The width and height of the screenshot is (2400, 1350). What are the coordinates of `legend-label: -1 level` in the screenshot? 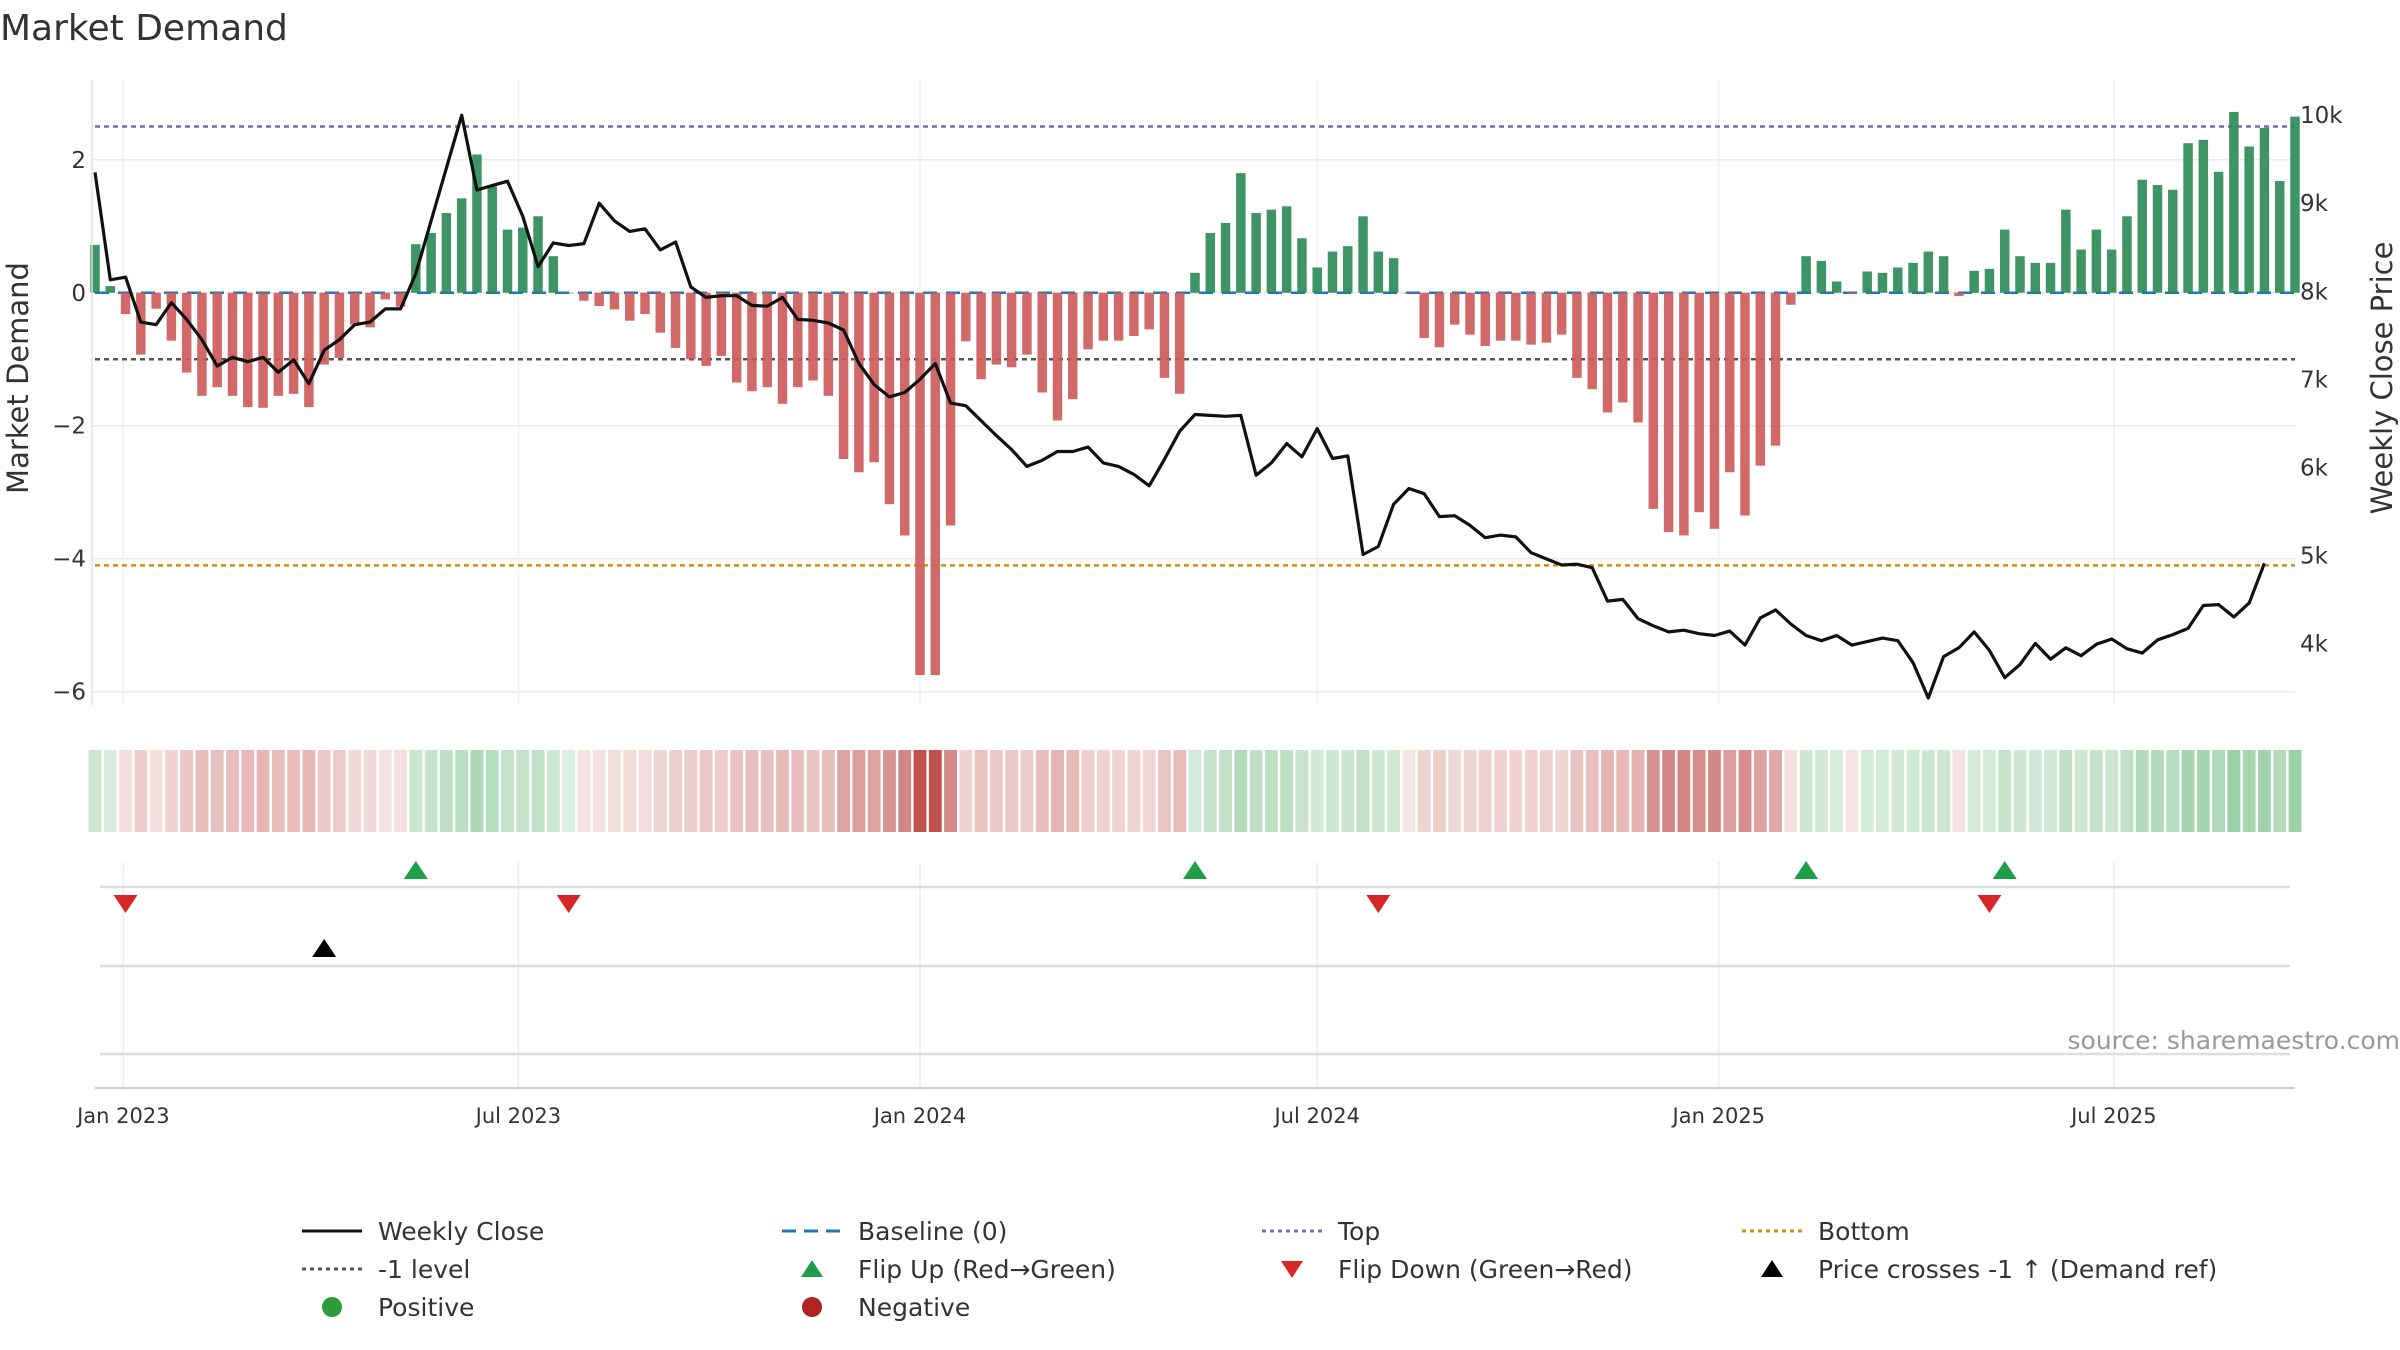 It's located at (424, 1269).